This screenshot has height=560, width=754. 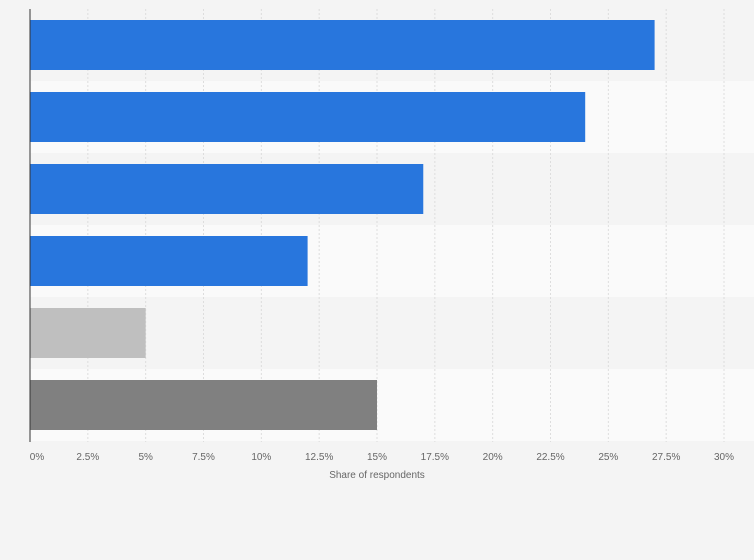 I want to click on x-axis-title: Share of respondents, so click(x=377, y=475).